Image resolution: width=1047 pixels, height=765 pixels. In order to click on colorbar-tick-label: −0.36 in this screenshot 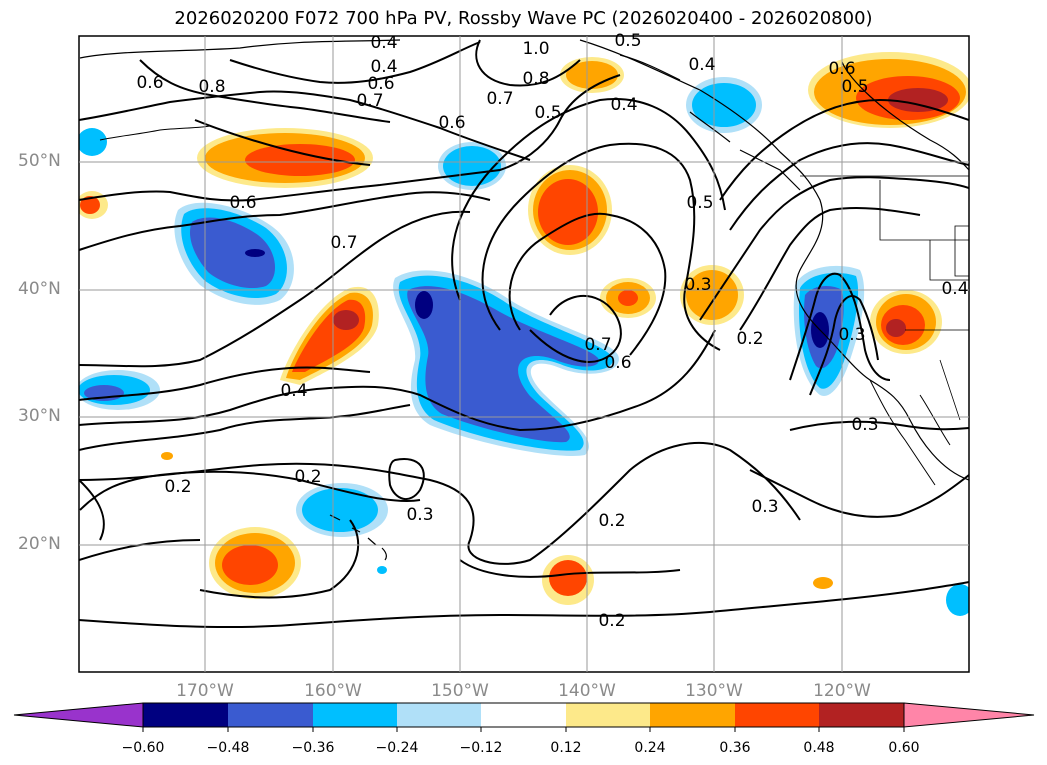, I will do `click(313, 748)`.